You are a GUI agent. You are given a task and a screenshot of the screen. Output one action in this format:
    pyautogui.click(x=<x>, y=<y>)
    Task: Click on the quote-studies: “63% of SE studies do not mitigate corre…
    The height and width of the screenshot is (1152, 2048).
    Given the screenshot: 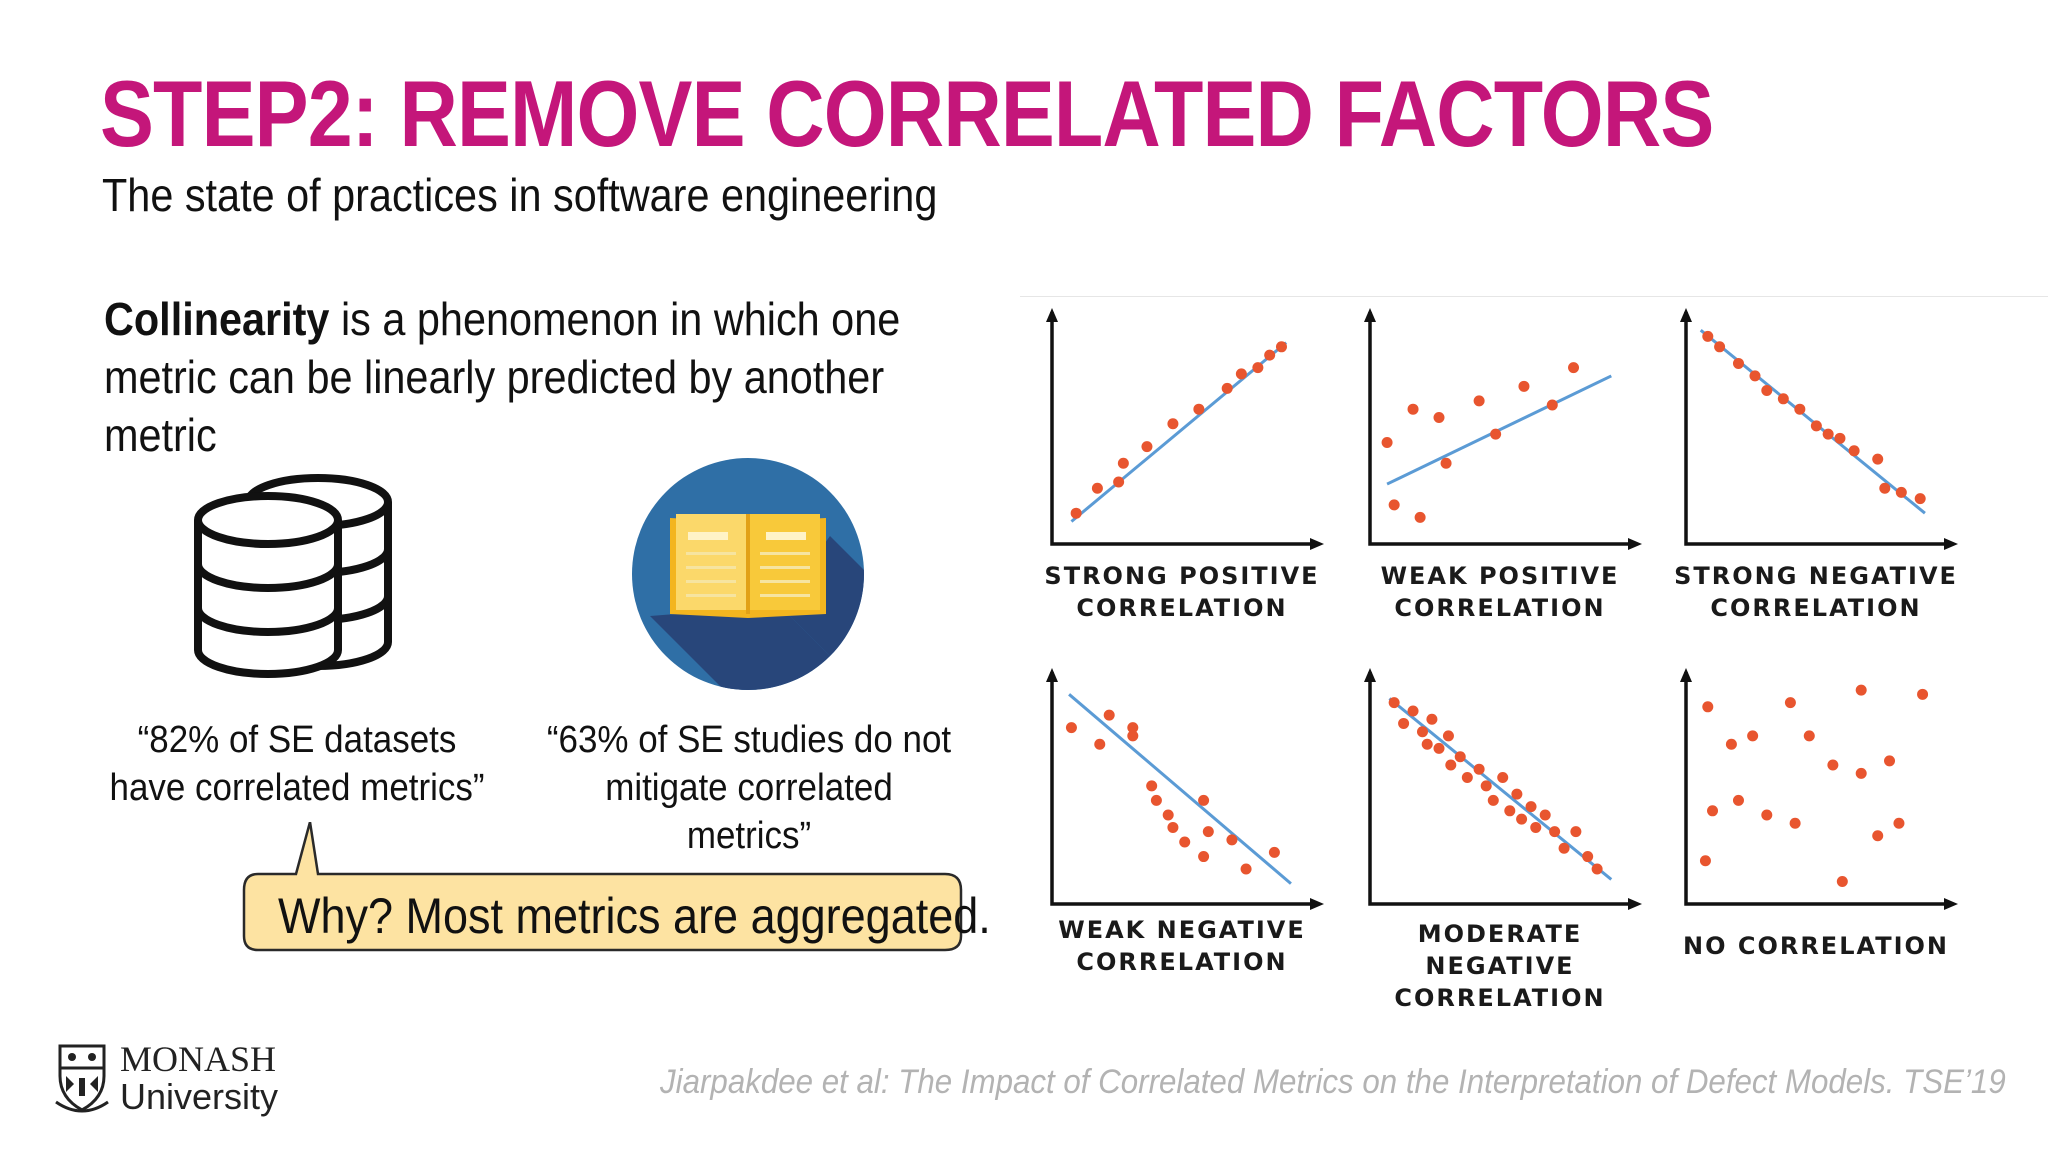 What is the action you would take?
    pyautogui.click(x=749, y=788)
    